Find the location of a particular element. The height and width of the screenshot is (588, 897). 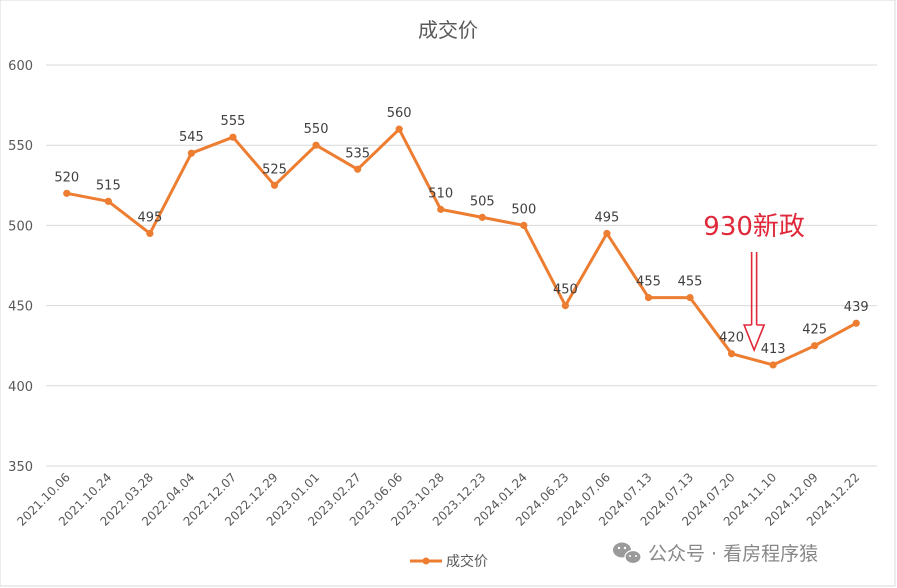

annotation-text: 930新政 is located at coordinates (754, 227).